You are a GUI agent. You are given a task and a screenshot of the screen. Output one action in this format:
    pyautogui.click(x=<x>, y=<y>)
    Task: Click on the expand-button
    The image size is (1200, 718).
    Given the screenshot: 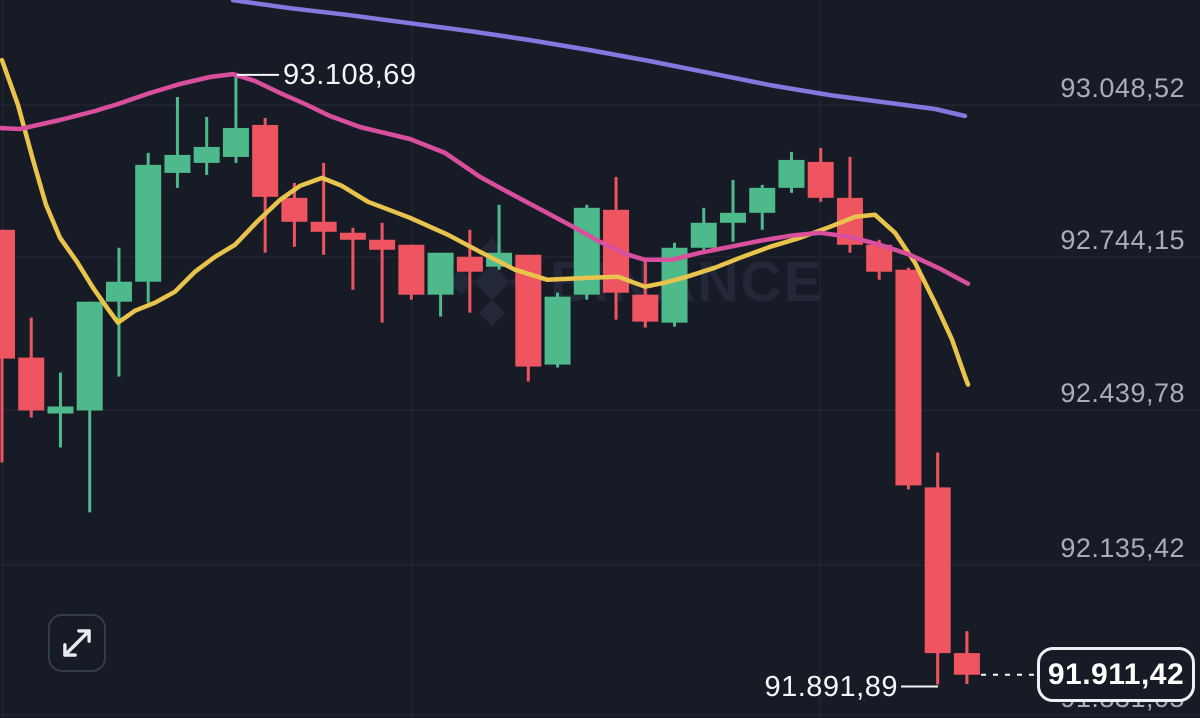 What is the action you would take?
    pyautogui.click(x=77, y=643)
    